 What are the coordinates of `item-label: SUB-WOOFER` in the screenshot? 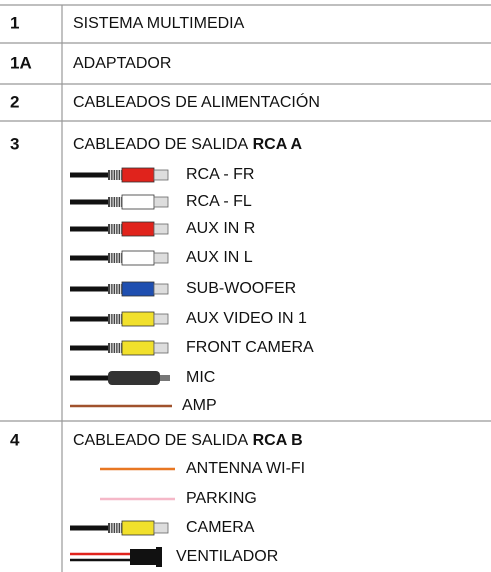 It's located at (241, 288).